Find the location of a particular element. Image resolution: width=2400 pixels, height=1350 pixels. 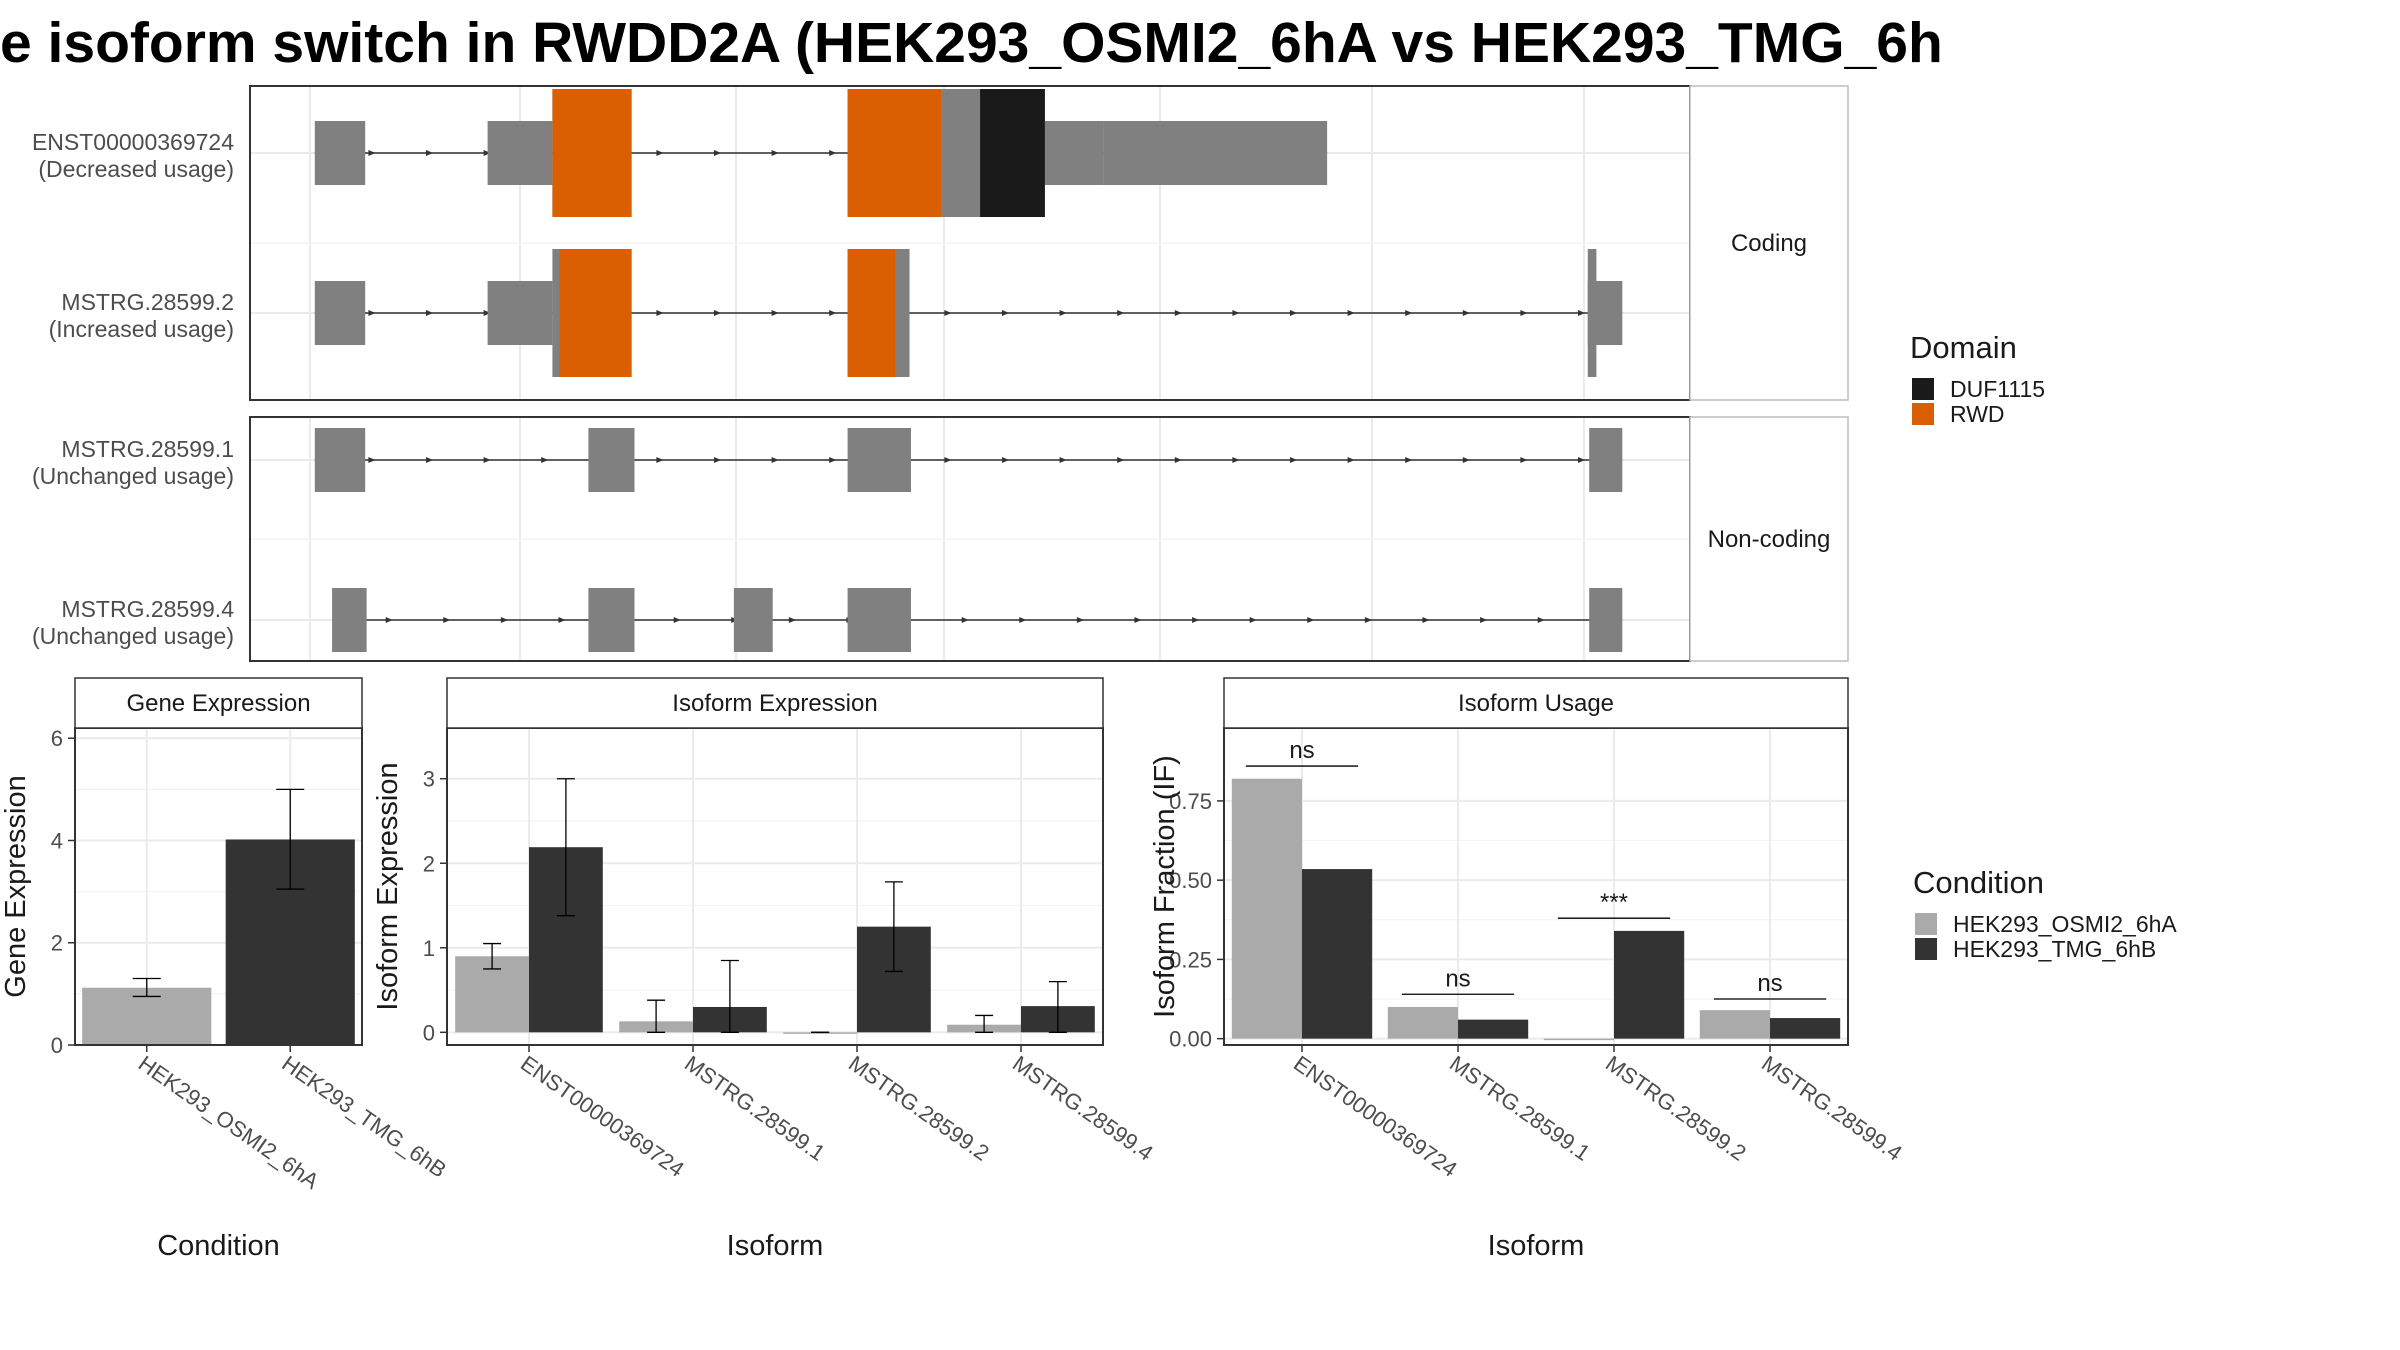

y-tick-label: 3 is located at coordinates (429, 779).